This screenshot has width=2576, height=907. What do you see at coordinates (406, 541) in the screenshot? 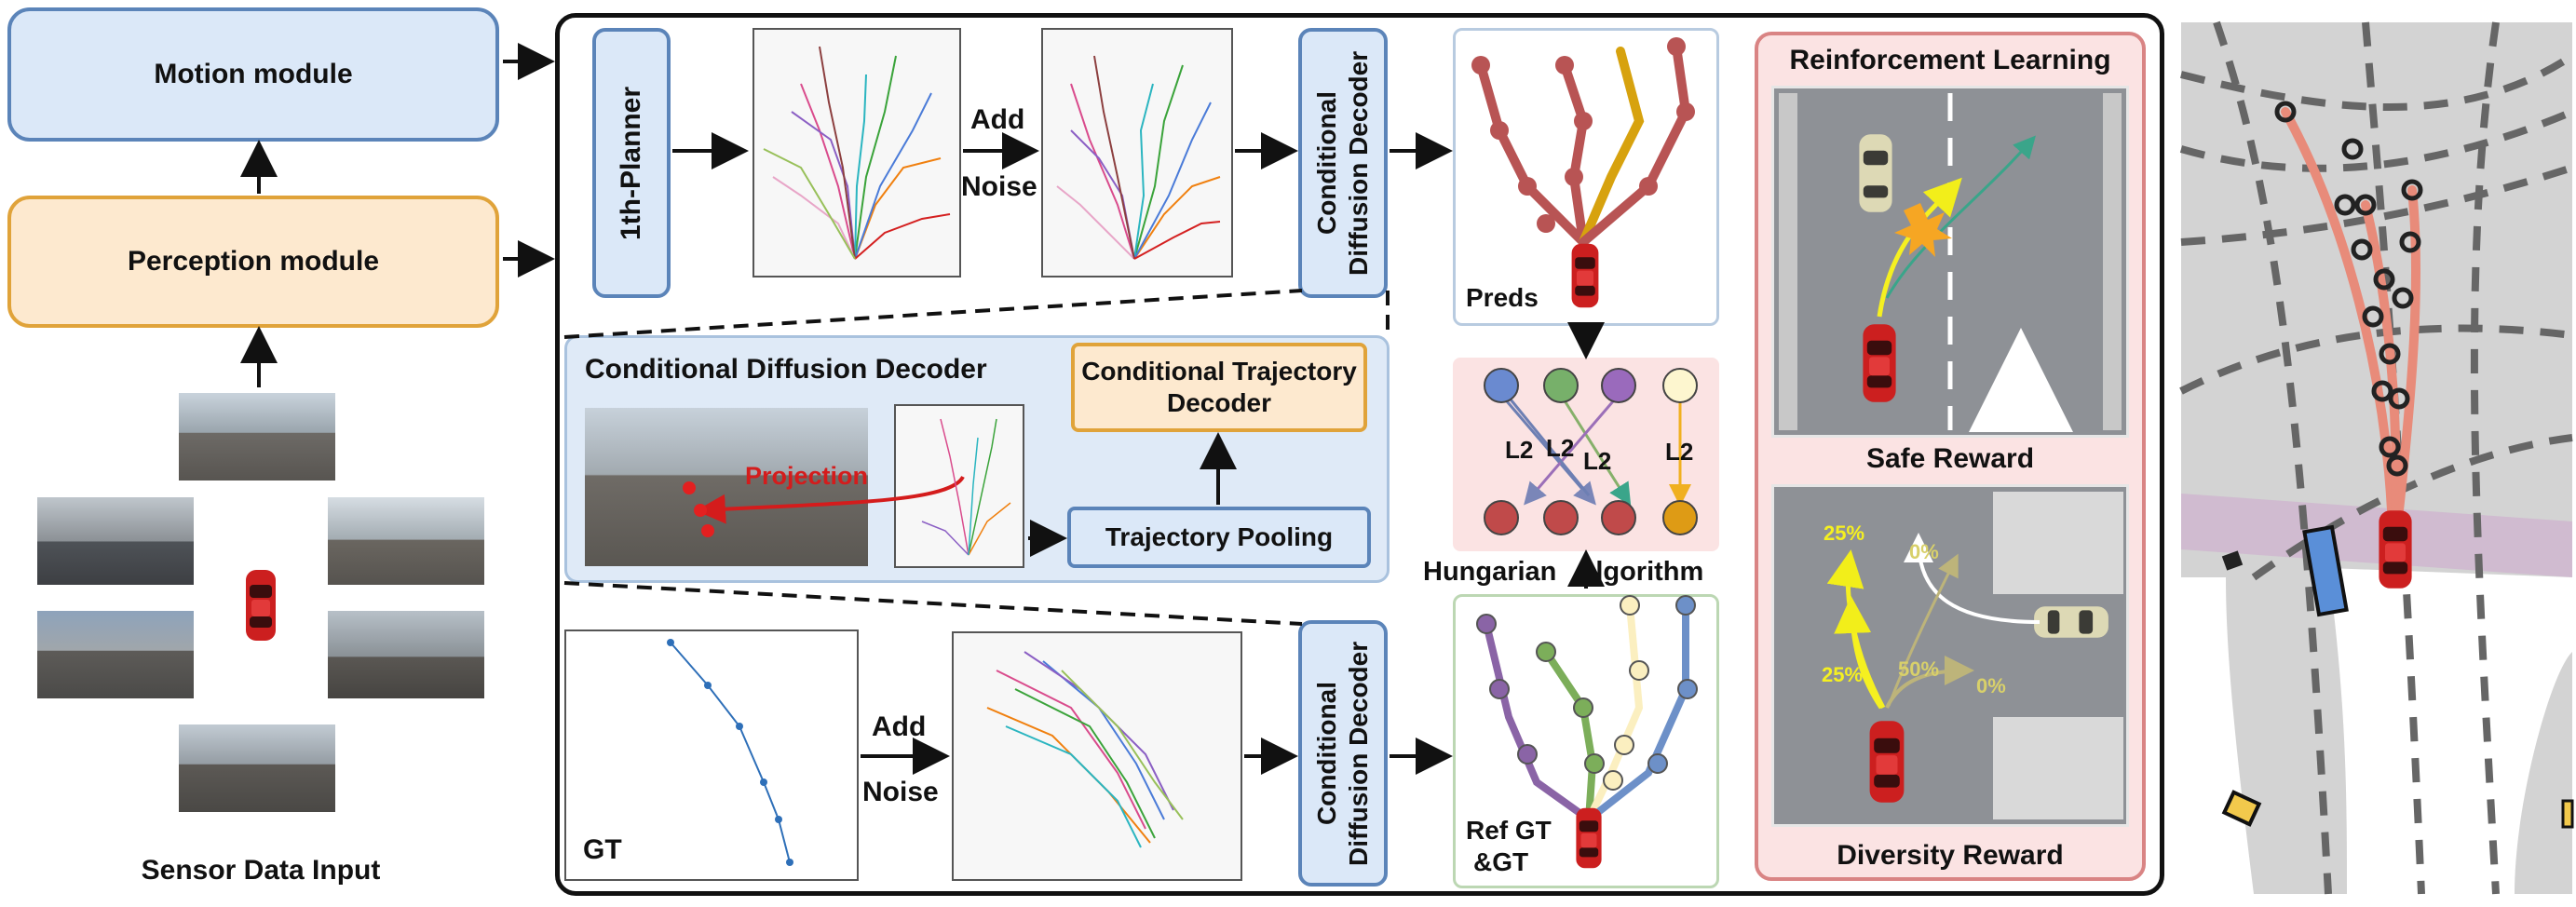
I see `camera-front-right` at bounding box center [406, 541].